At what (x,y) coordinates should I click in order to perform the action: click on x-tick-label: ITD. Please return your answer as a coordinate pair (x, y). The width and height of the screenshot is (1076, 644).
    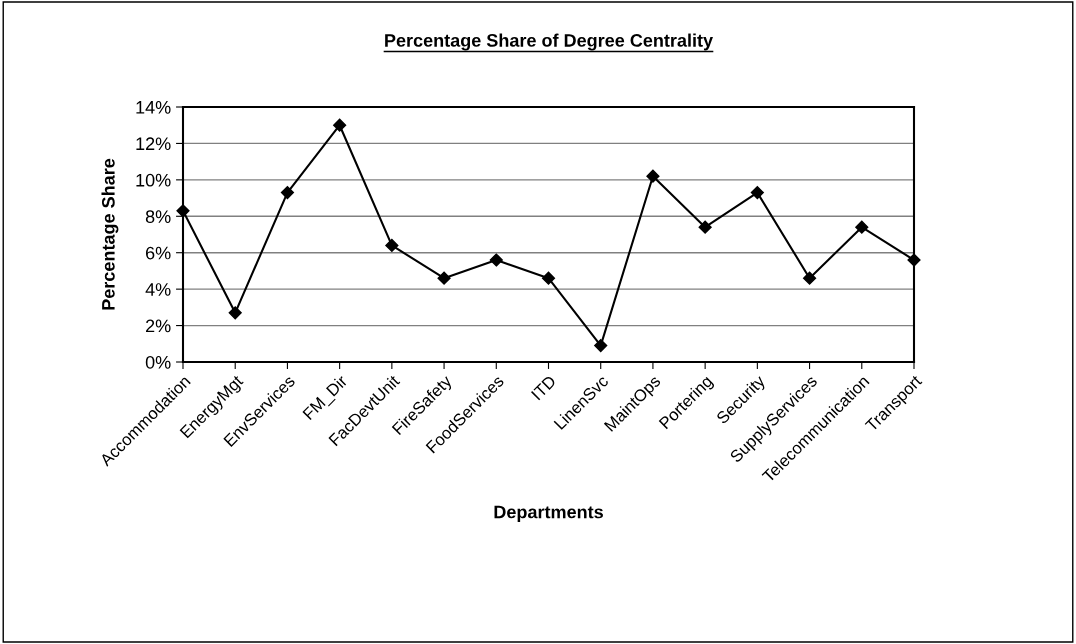
    Looking at the image, I should click on (544, 387).